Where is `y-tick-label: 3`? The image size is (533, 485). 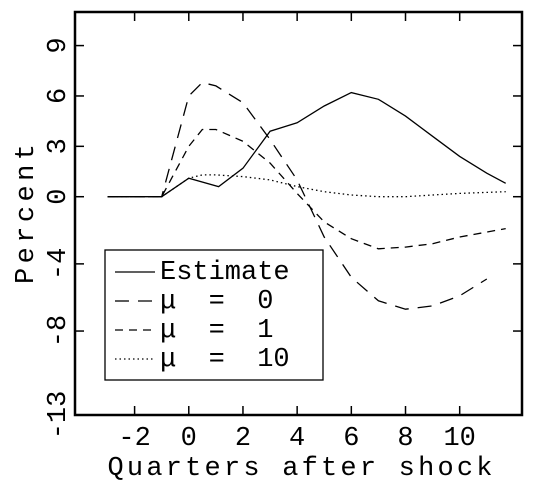 y-tick-label: 3 is located at coordinates (59, 146).